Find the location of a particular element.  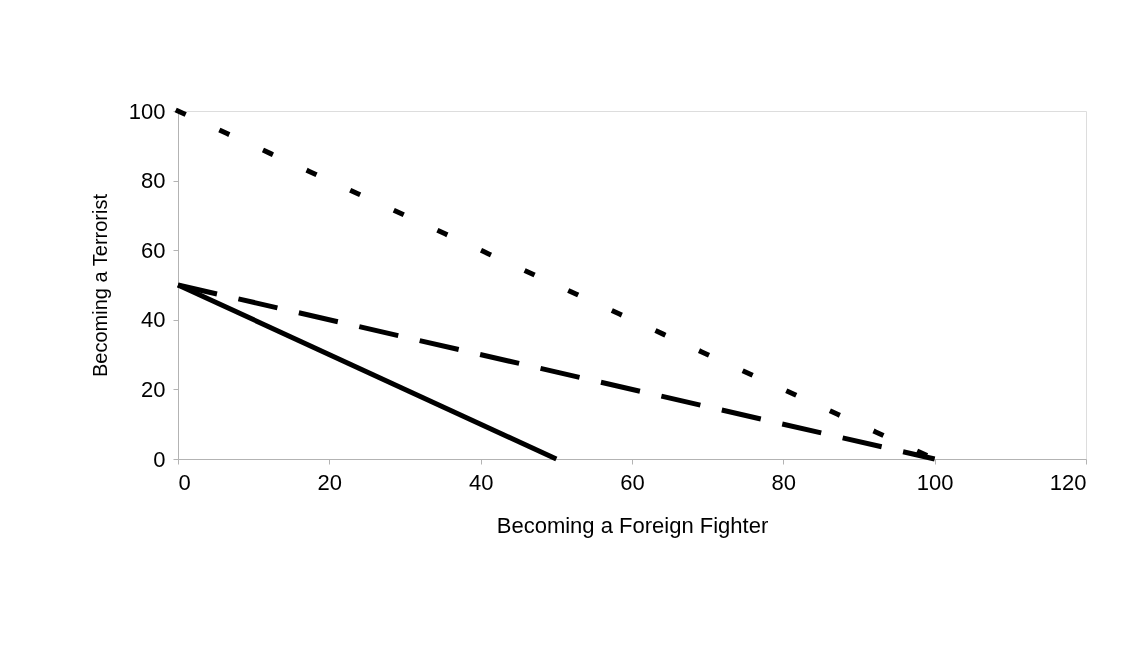

x-tick-label: 100 is located at coordinates (935, 482).